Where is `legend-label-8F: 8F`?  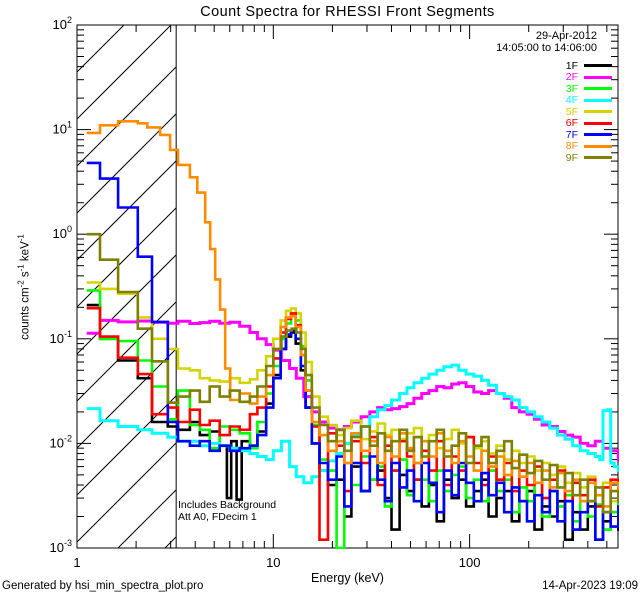
legend-label-8F: 8F is located at coordinates (571, 146).